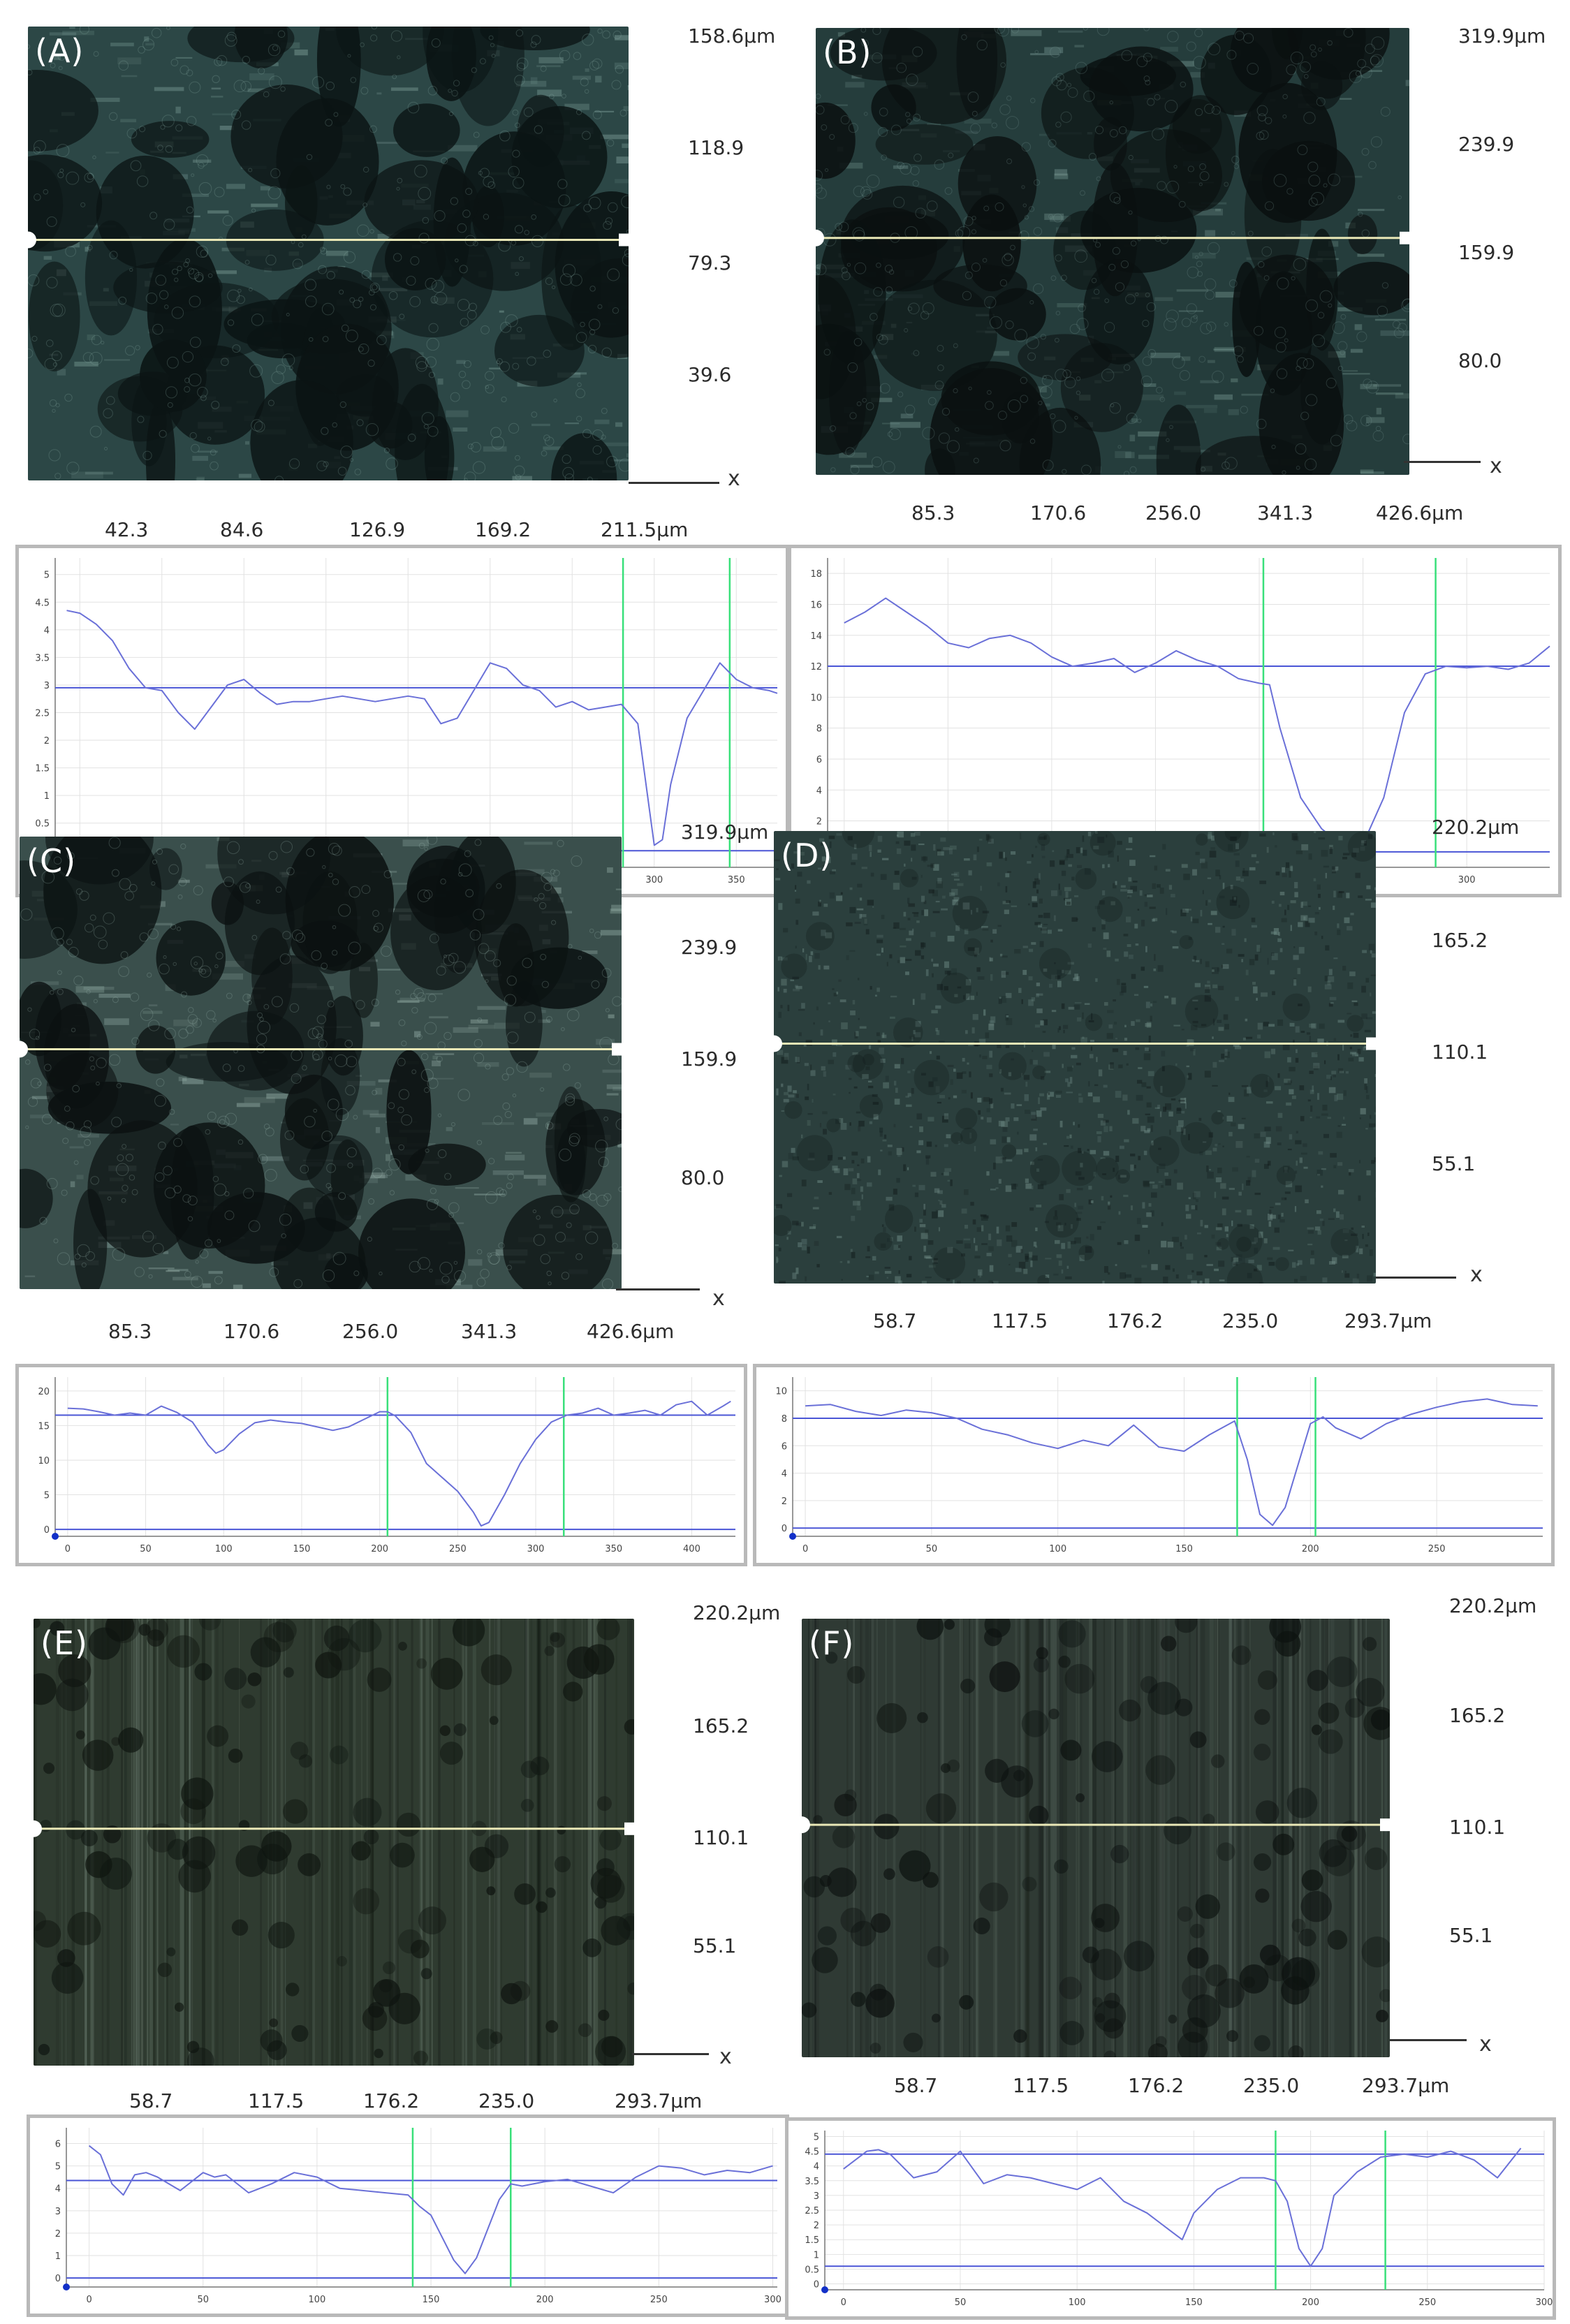  What do you see at coordinates (710, 262) in the screenshot?
I see `y-scale-label: 79.3` at bounding box center [710, 262].